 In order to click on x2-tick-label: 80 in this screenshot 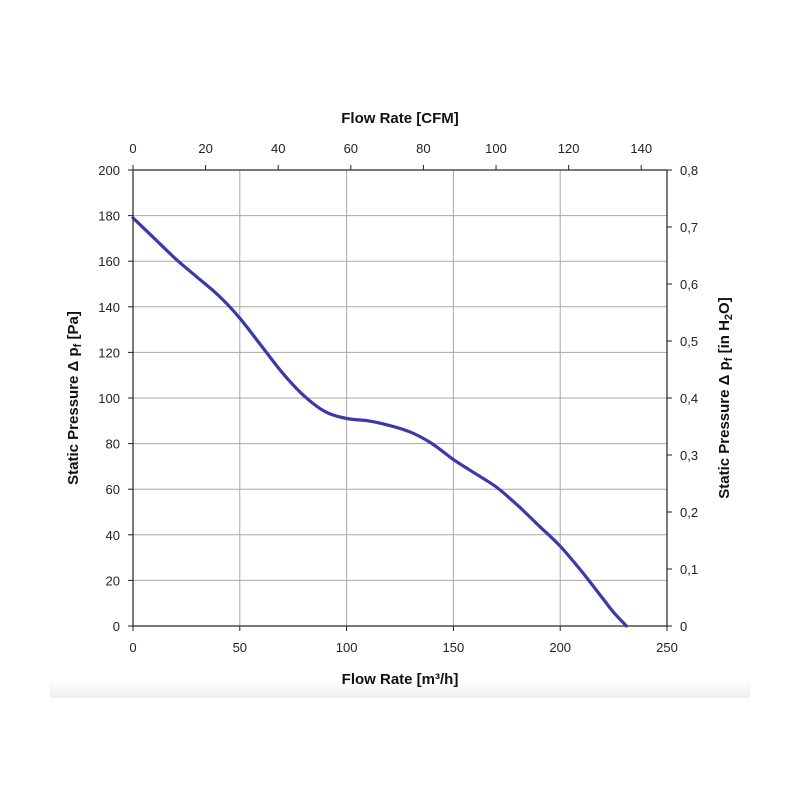, I will do `click(423, 148)`.